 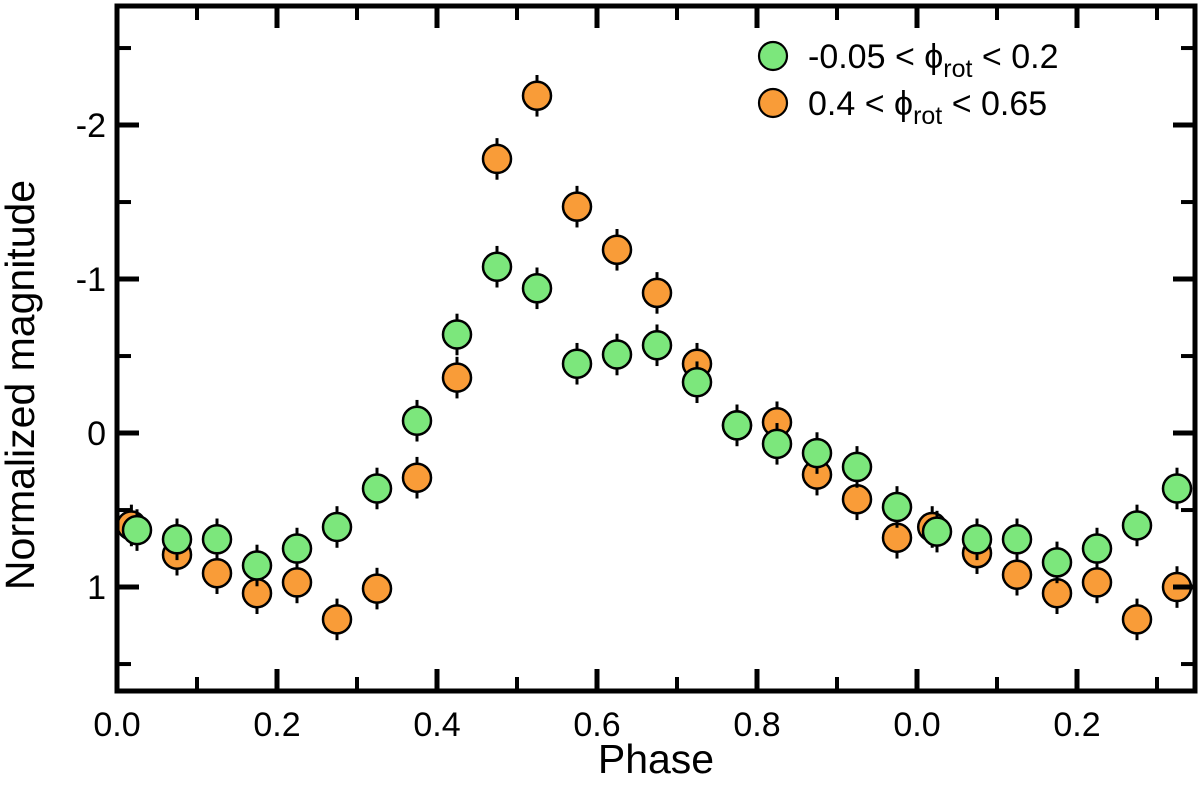 I want to click on x-axis-title: Phase, so click(x=656, y=759).